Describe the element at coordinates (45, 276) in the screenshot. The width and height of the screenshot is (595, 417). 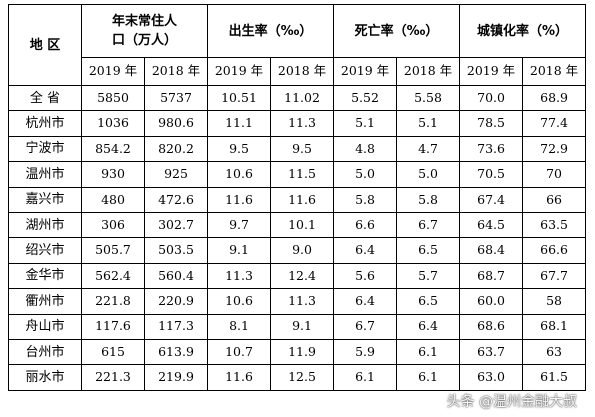
I see `region-cell: 金华市` at that location.